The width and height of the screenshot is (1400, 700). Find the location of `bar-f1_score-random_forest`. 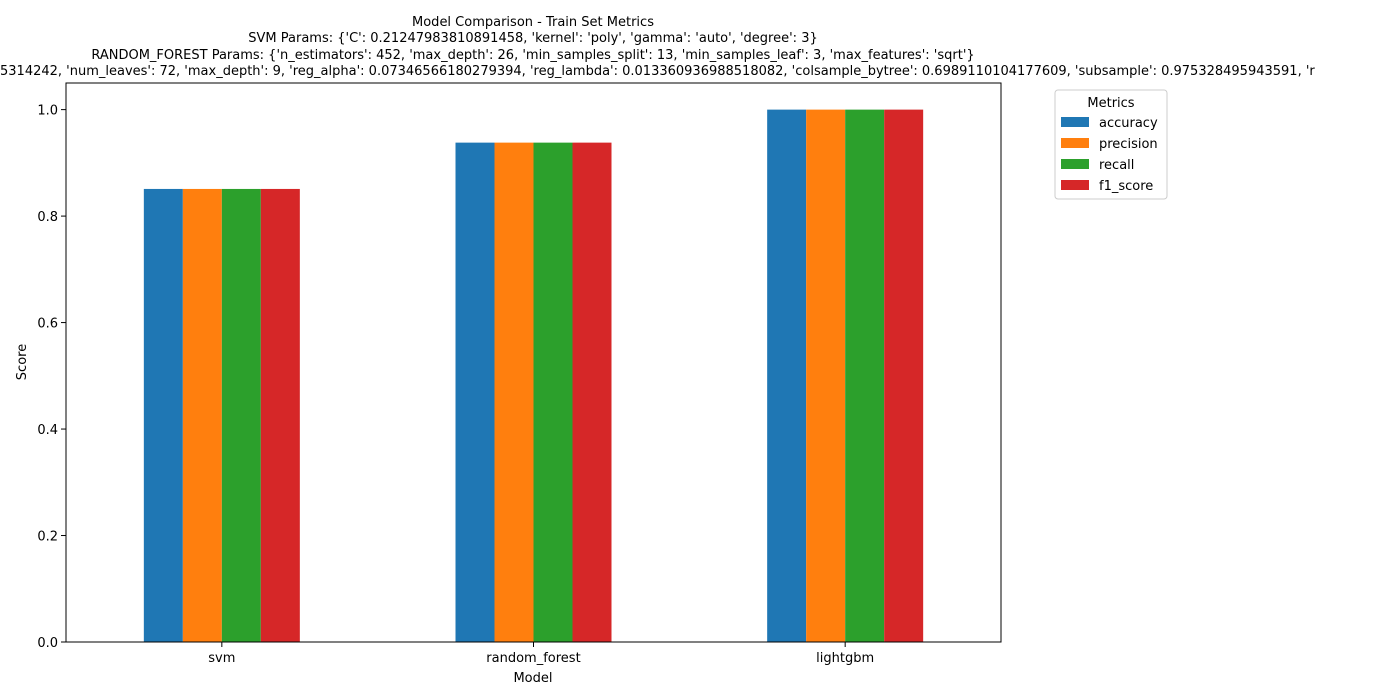

bar-f1_score-random_forest is located at coordinates (592, 392).